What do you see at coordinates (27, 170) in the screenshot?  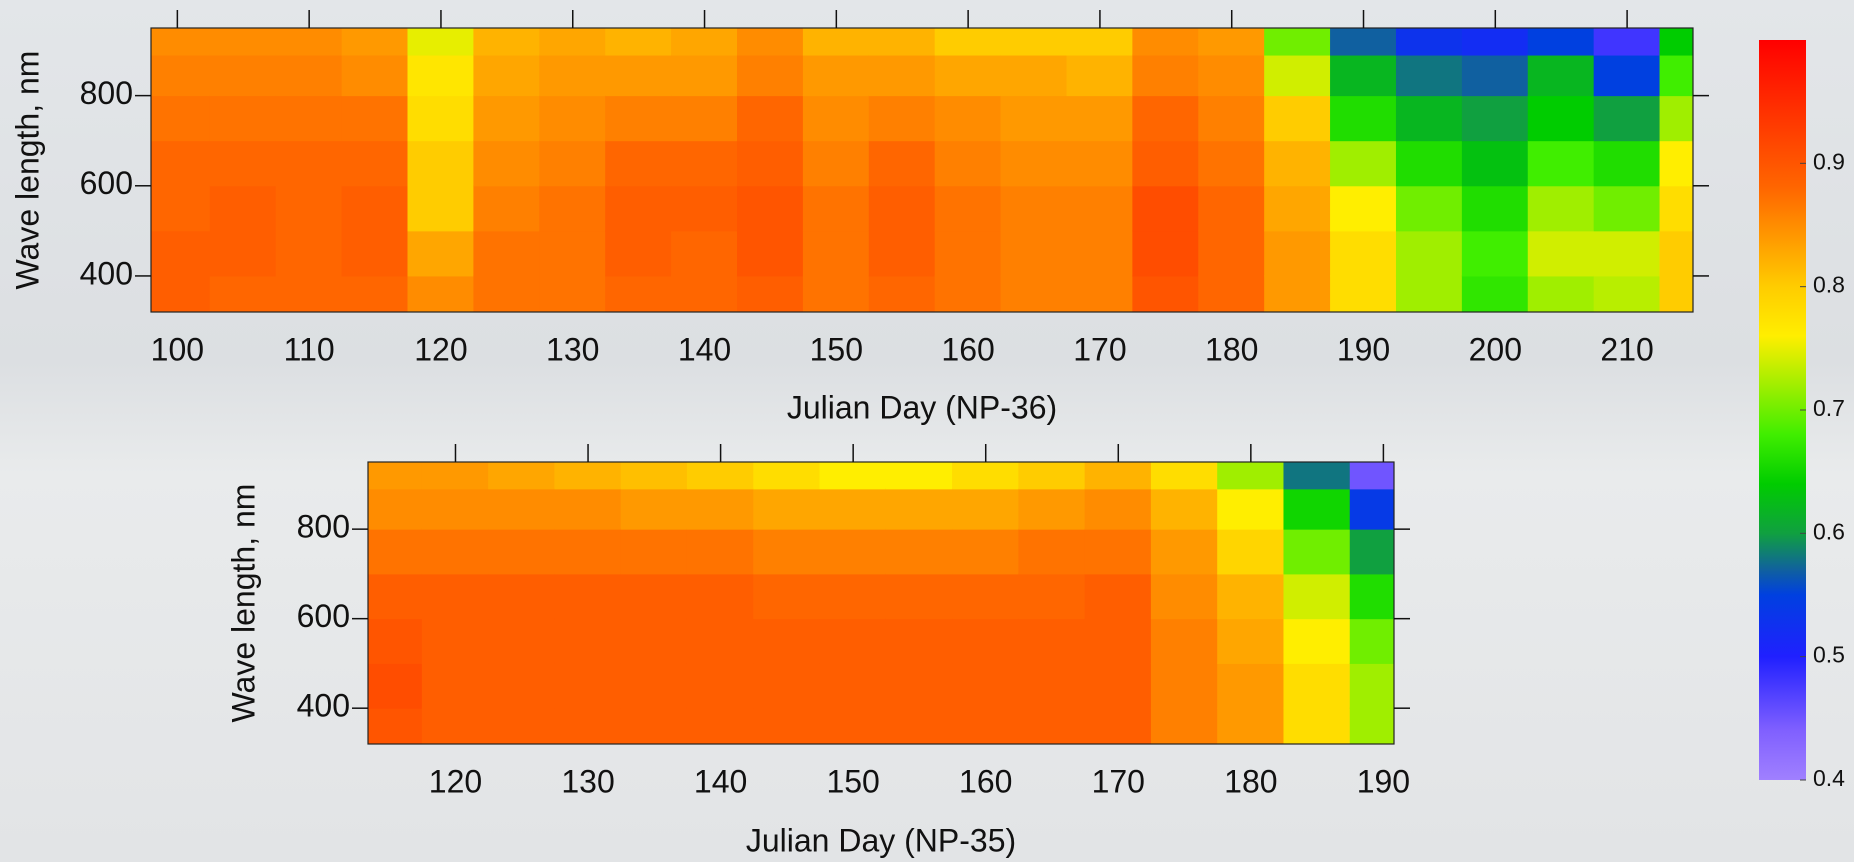 I see `y-axis-label: Wave length, nm` at bounding box center [27, 170].